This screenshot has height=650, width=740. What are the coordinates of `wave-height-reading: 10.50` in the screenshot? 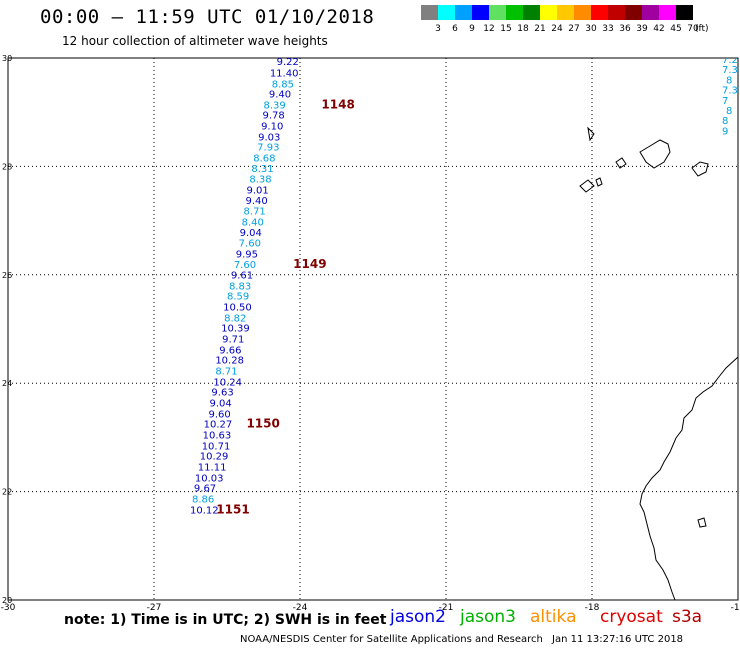 It's located at (237, 308).